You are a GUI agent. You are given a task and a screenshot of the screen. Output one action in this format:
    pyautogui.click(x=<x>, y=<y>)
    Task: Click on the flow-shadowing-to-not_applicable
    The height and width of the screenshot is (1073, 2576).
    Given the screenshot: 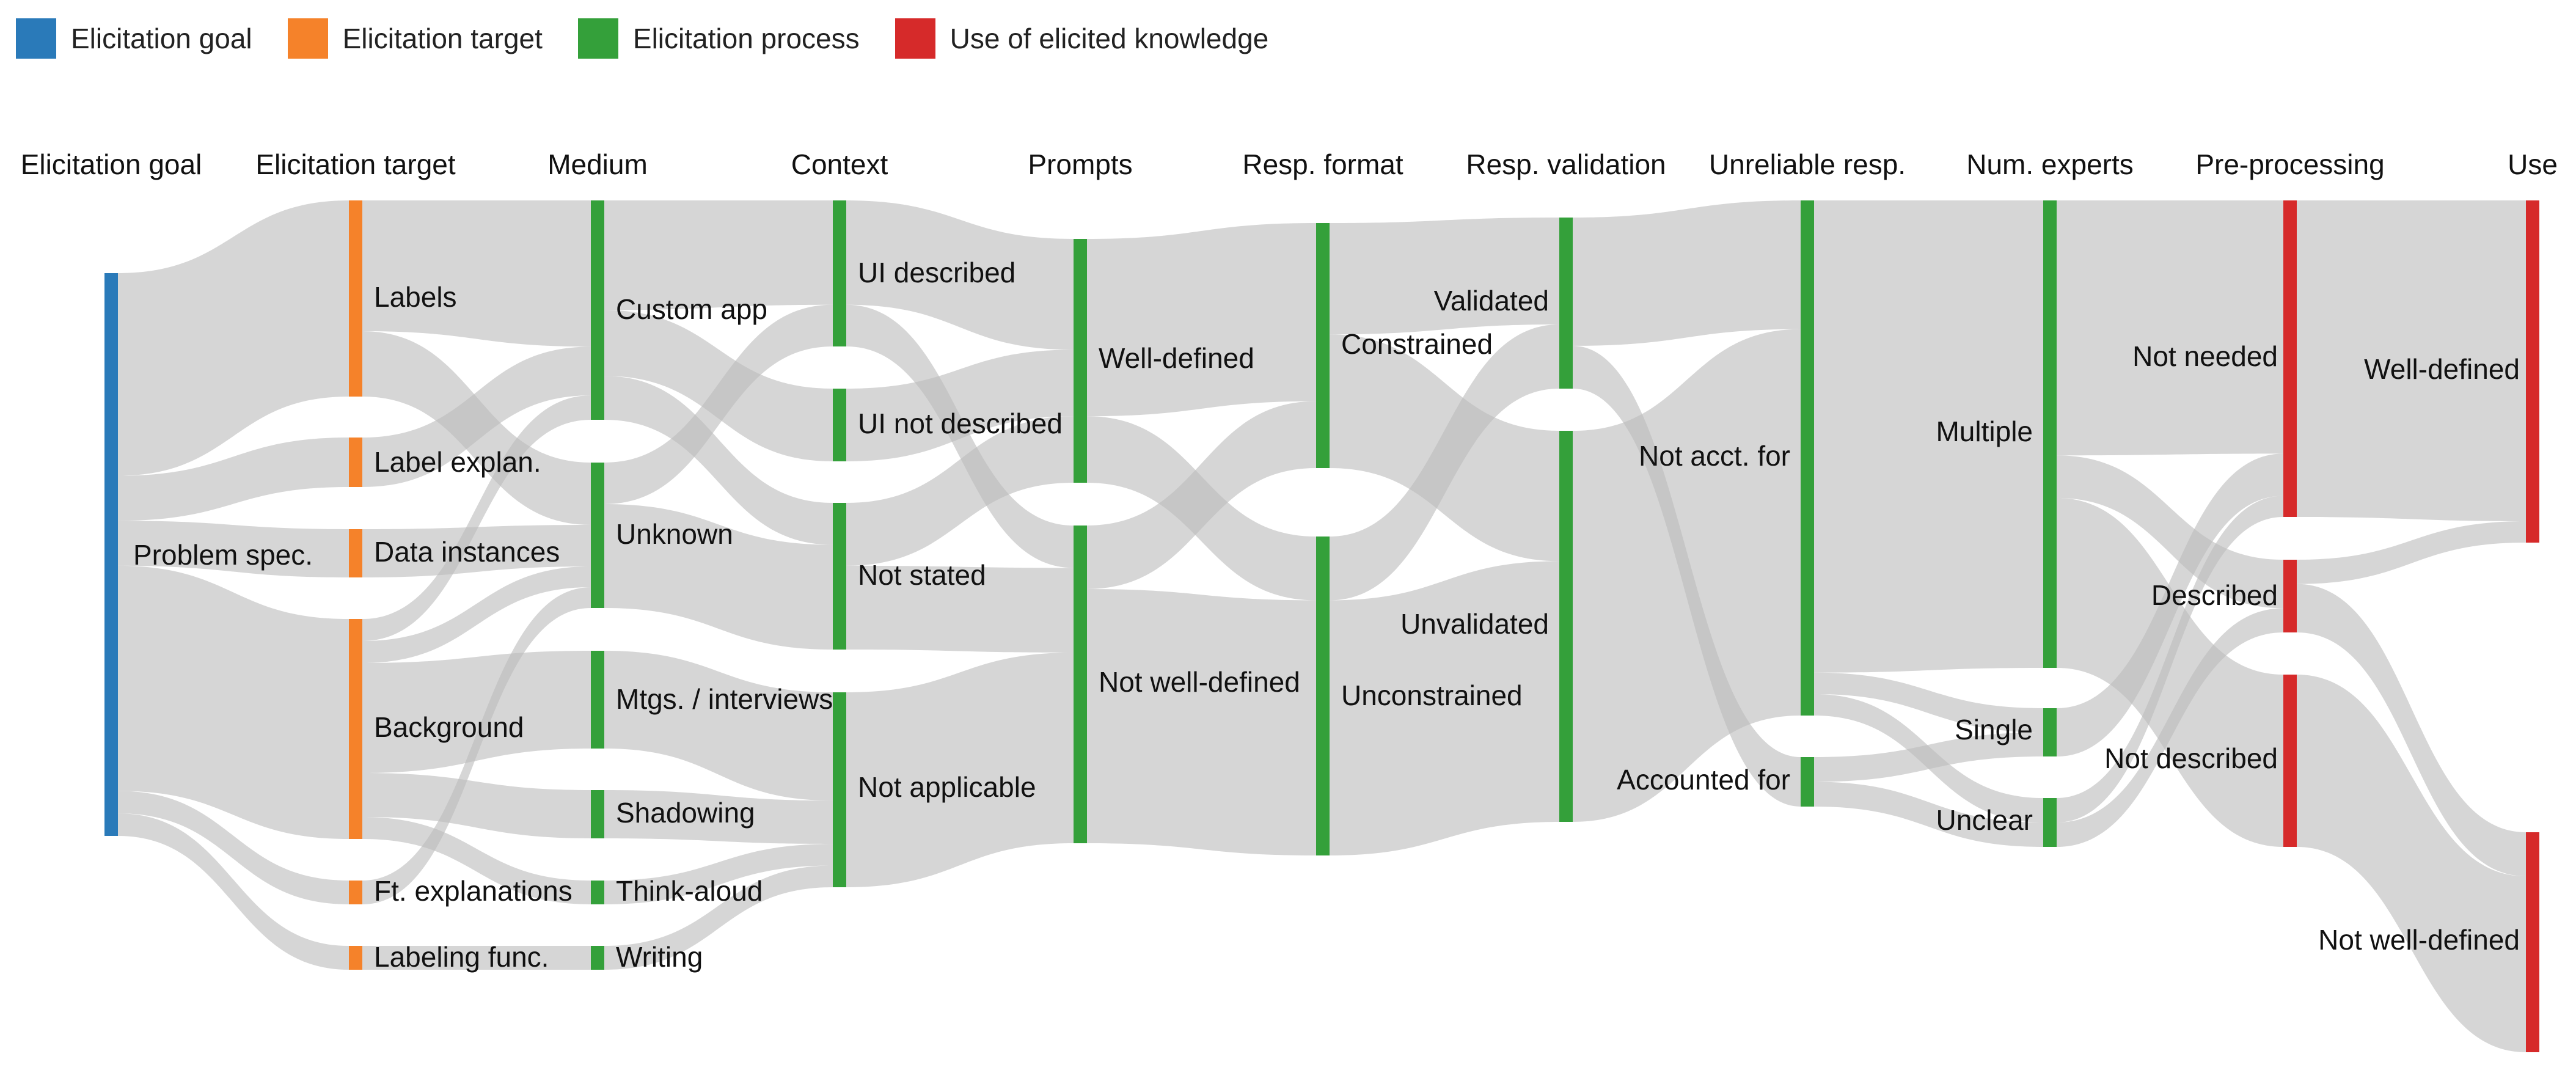 What is the action you would take?
    pyautogui.click(x=718, y=817)
    